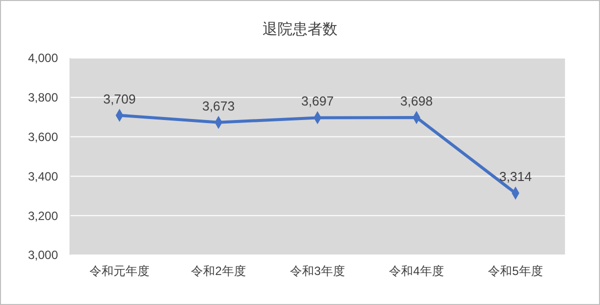 Image resolution: width=600 pixels, height=305 pixels. What do you see at coordinates (43, 137) in the screenshot?
I see `y-tick-label: 3,600` at bounding box center [43, 137].